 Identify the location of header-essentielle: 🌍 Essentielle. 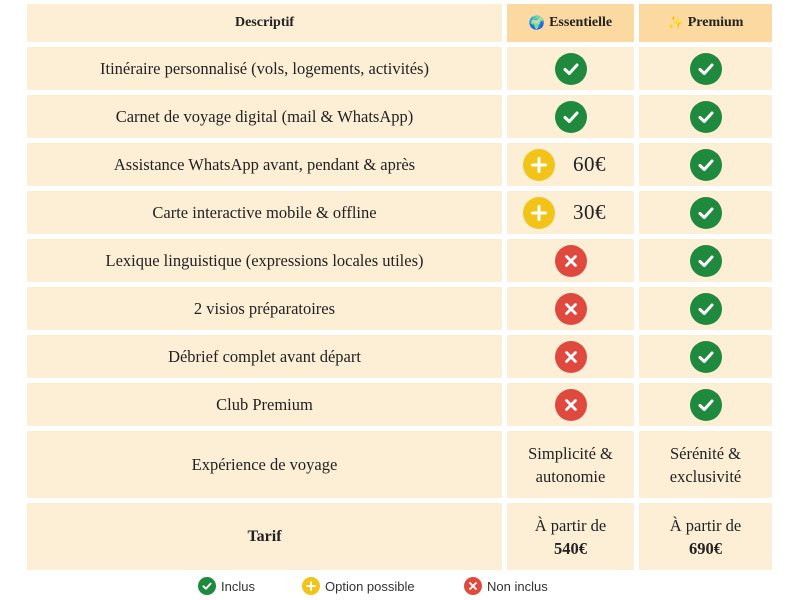
(570, 23).